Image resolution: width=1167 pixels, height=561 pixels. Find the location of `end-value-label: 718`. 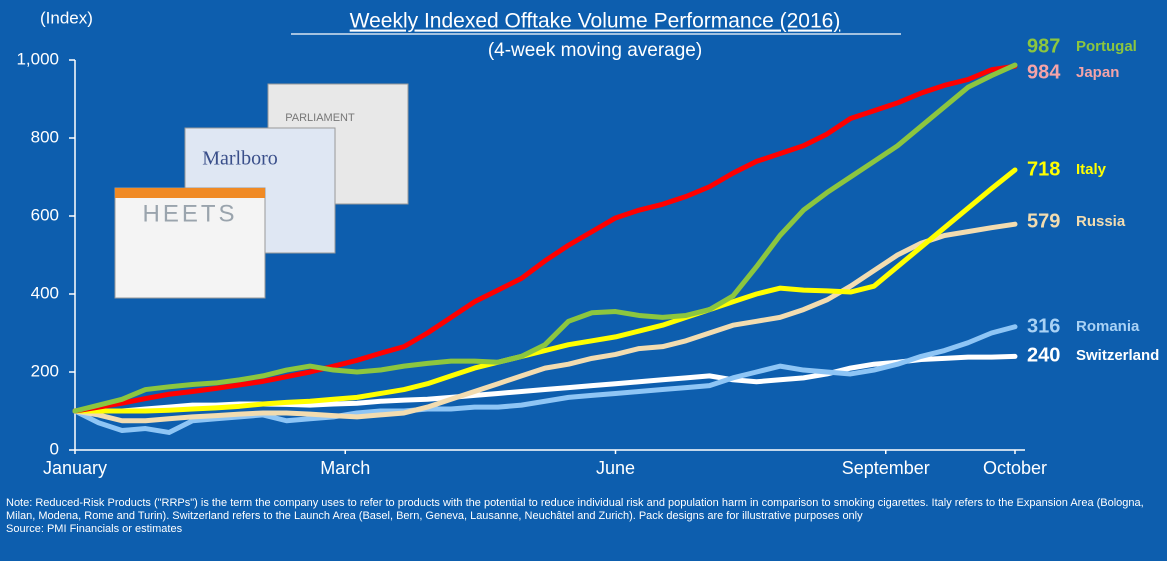

end-value-label: 718 is located at coordinates (1043, 169).